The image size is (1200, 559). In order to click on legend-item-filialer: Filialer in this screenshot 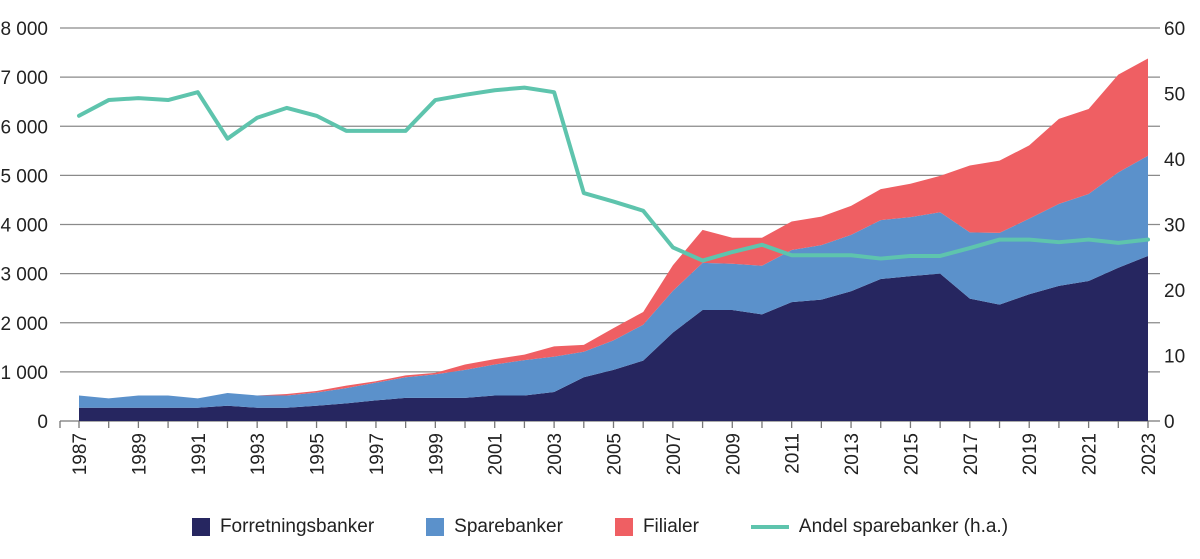, I will do `click(656, 527)`.